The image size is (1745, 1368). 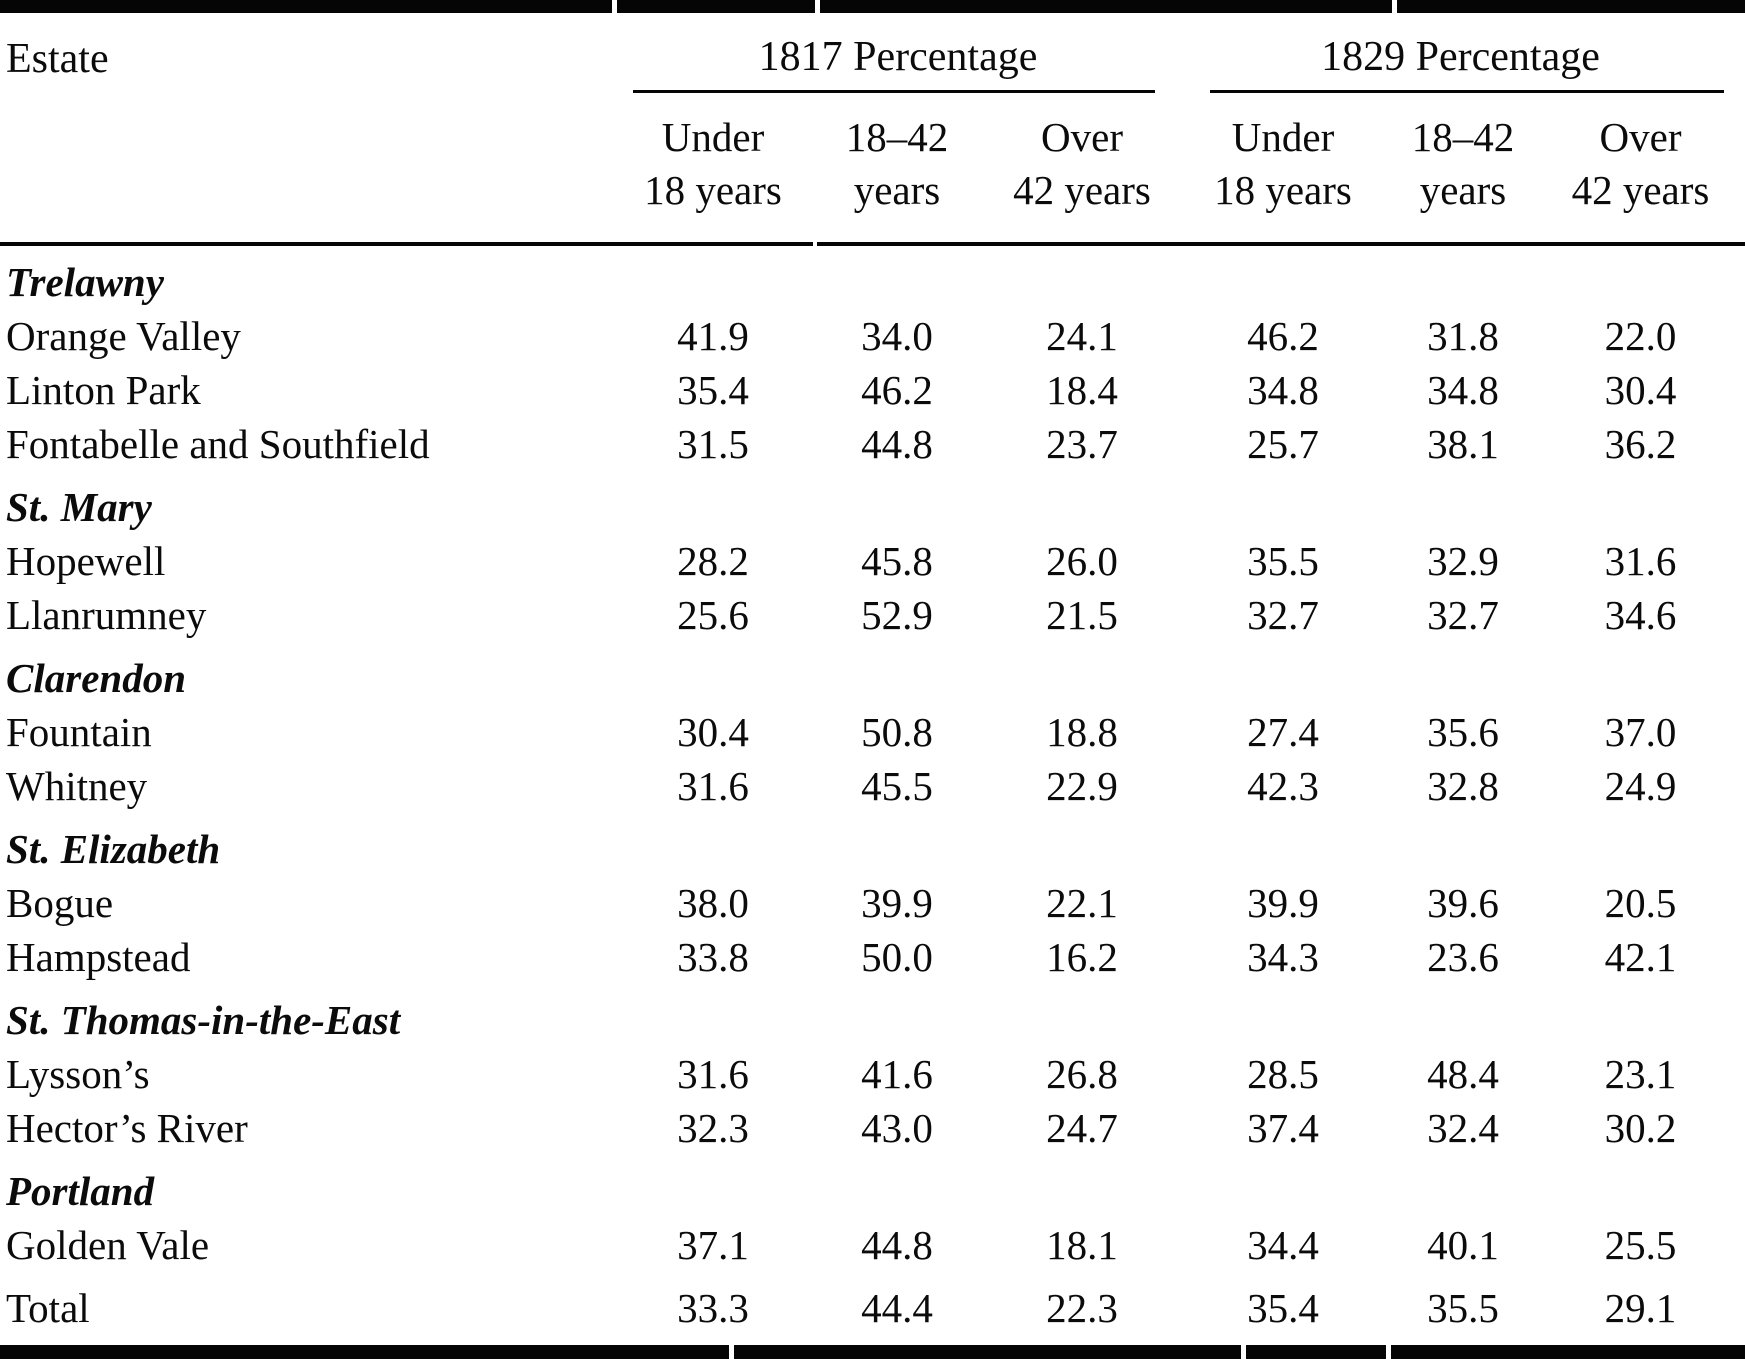 What do you see at coordinates (1463, 786) in the screenshot?
I see `value-cell: 32.8` at bounding box center [1463, 786].